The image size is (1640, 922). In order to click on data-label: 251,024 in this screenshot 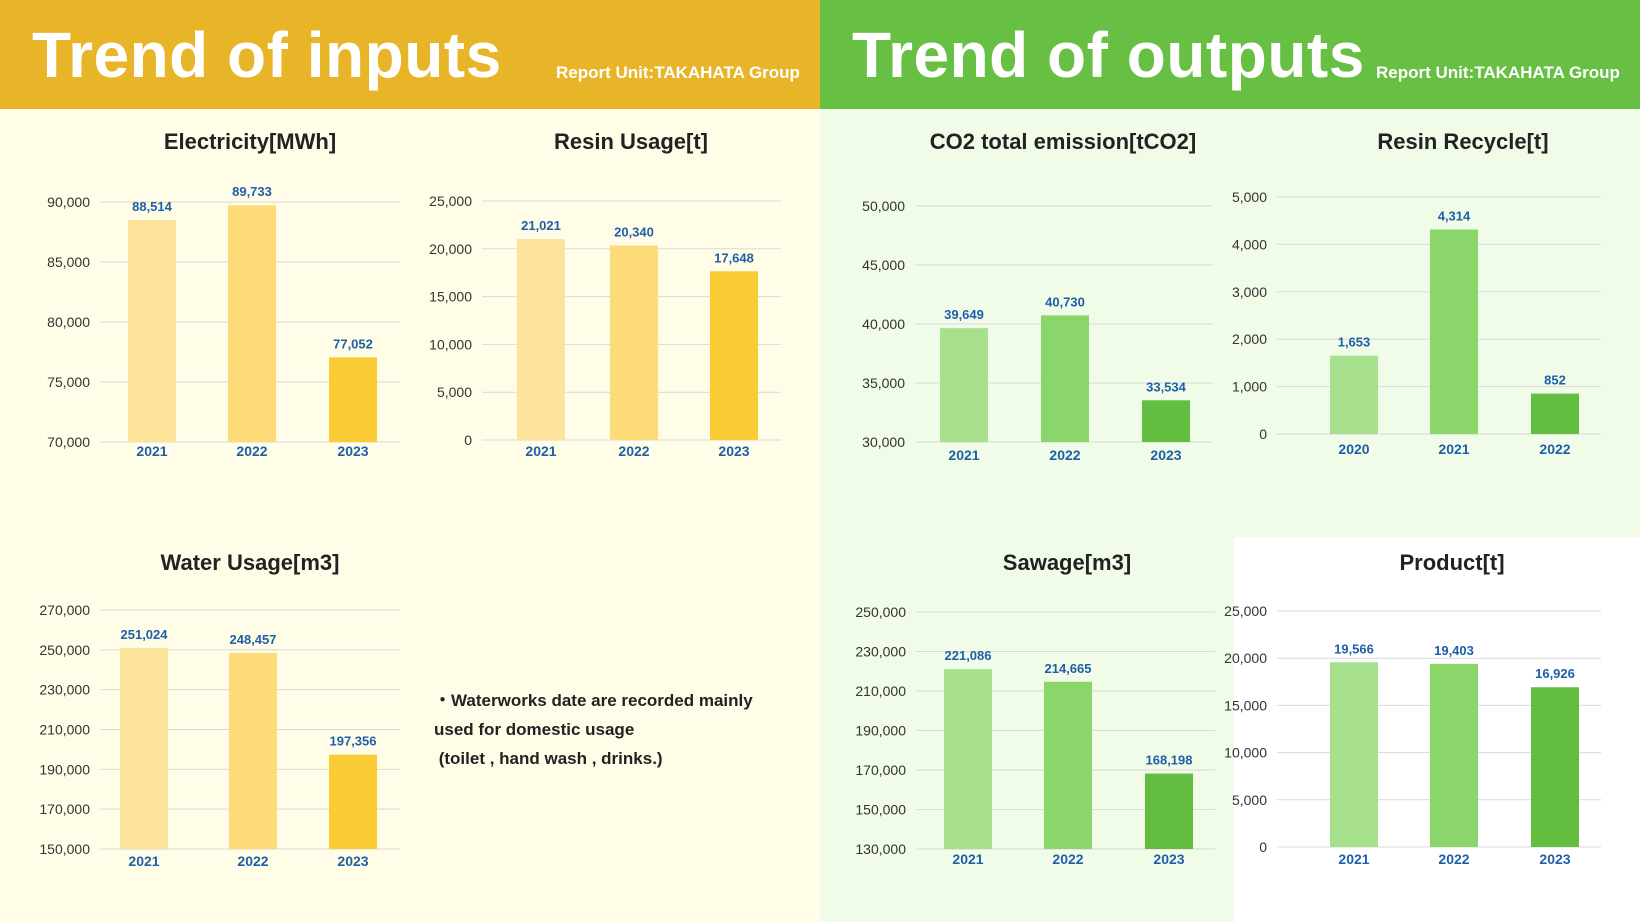, I will do `click(145, 634)`.